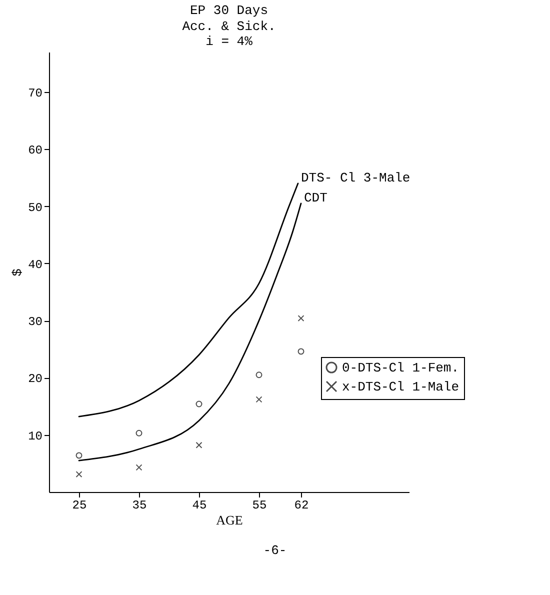  Describe the element at coordinates (79, 505) in the screenshot. I see `x-tick-label: 25` at that location.